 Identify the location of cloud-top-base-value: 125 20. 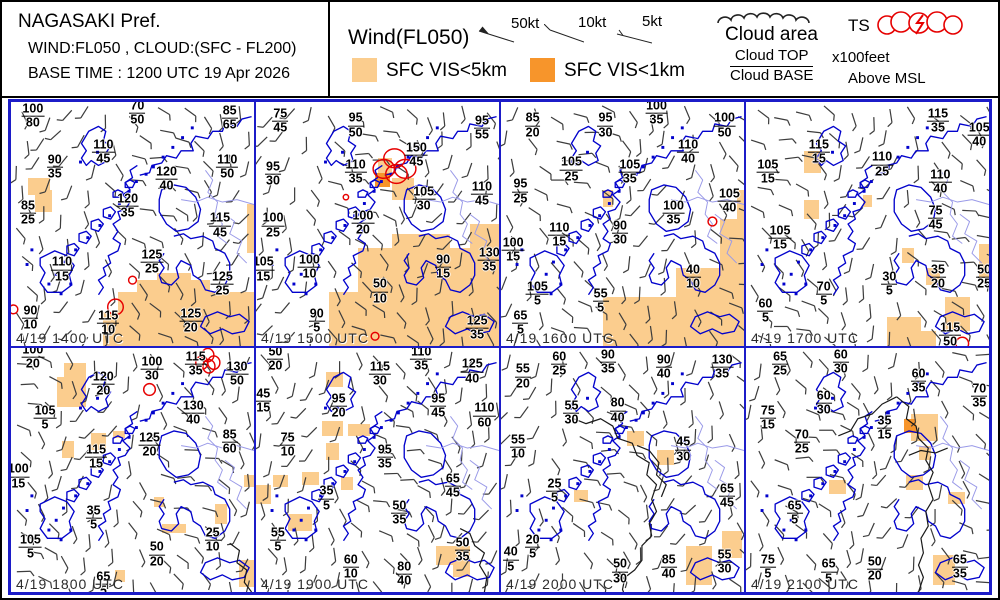
(149, 444).